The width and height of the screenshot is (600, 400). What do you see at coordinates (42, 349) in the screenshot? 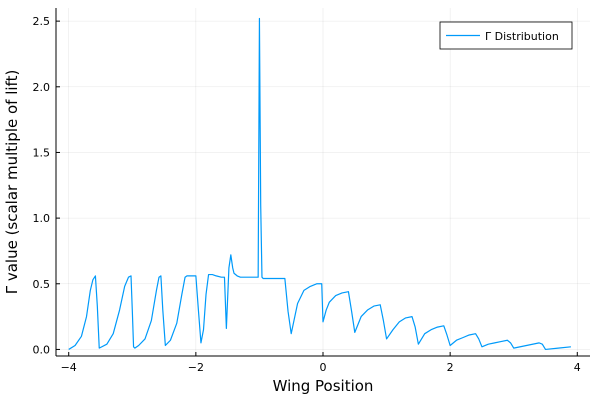
I see `y-tick-label: 0.0` at bounding box center [42, 349].